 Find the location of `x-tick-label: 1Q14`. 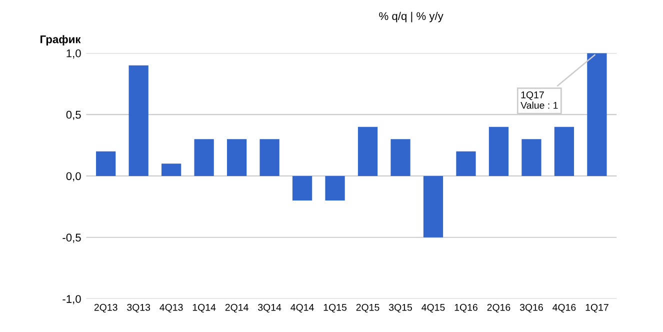

x-tick-label: 1Q14 is located at coordinates (204, 308).